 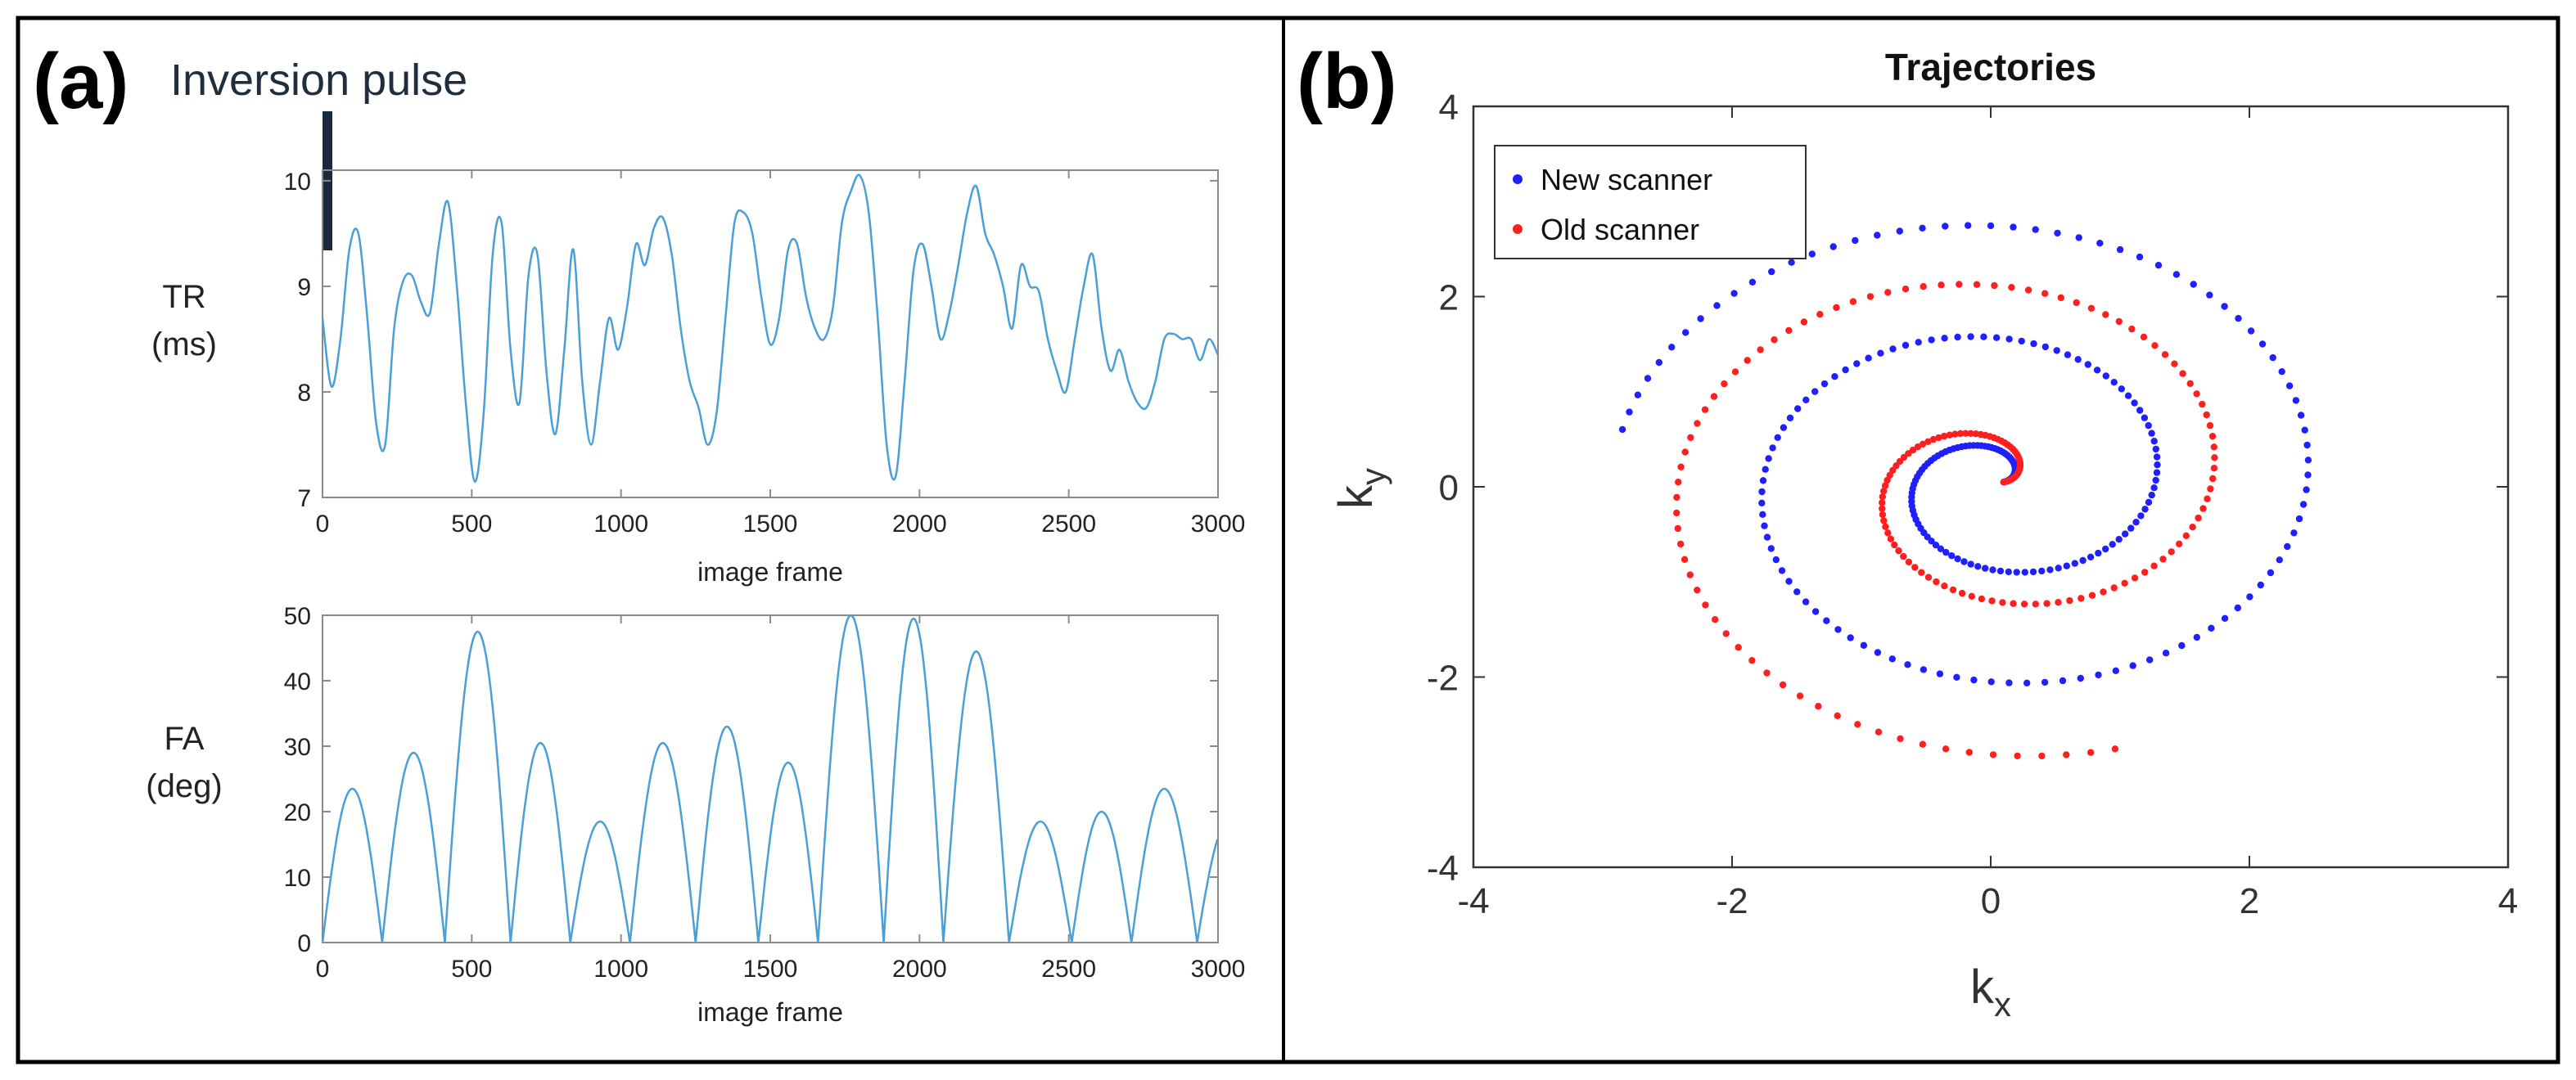 What do you see at coordinates (1518, 179) in the screenshot?
I see `legend-marker-new-scanner` at bounding box center [1518, 179].